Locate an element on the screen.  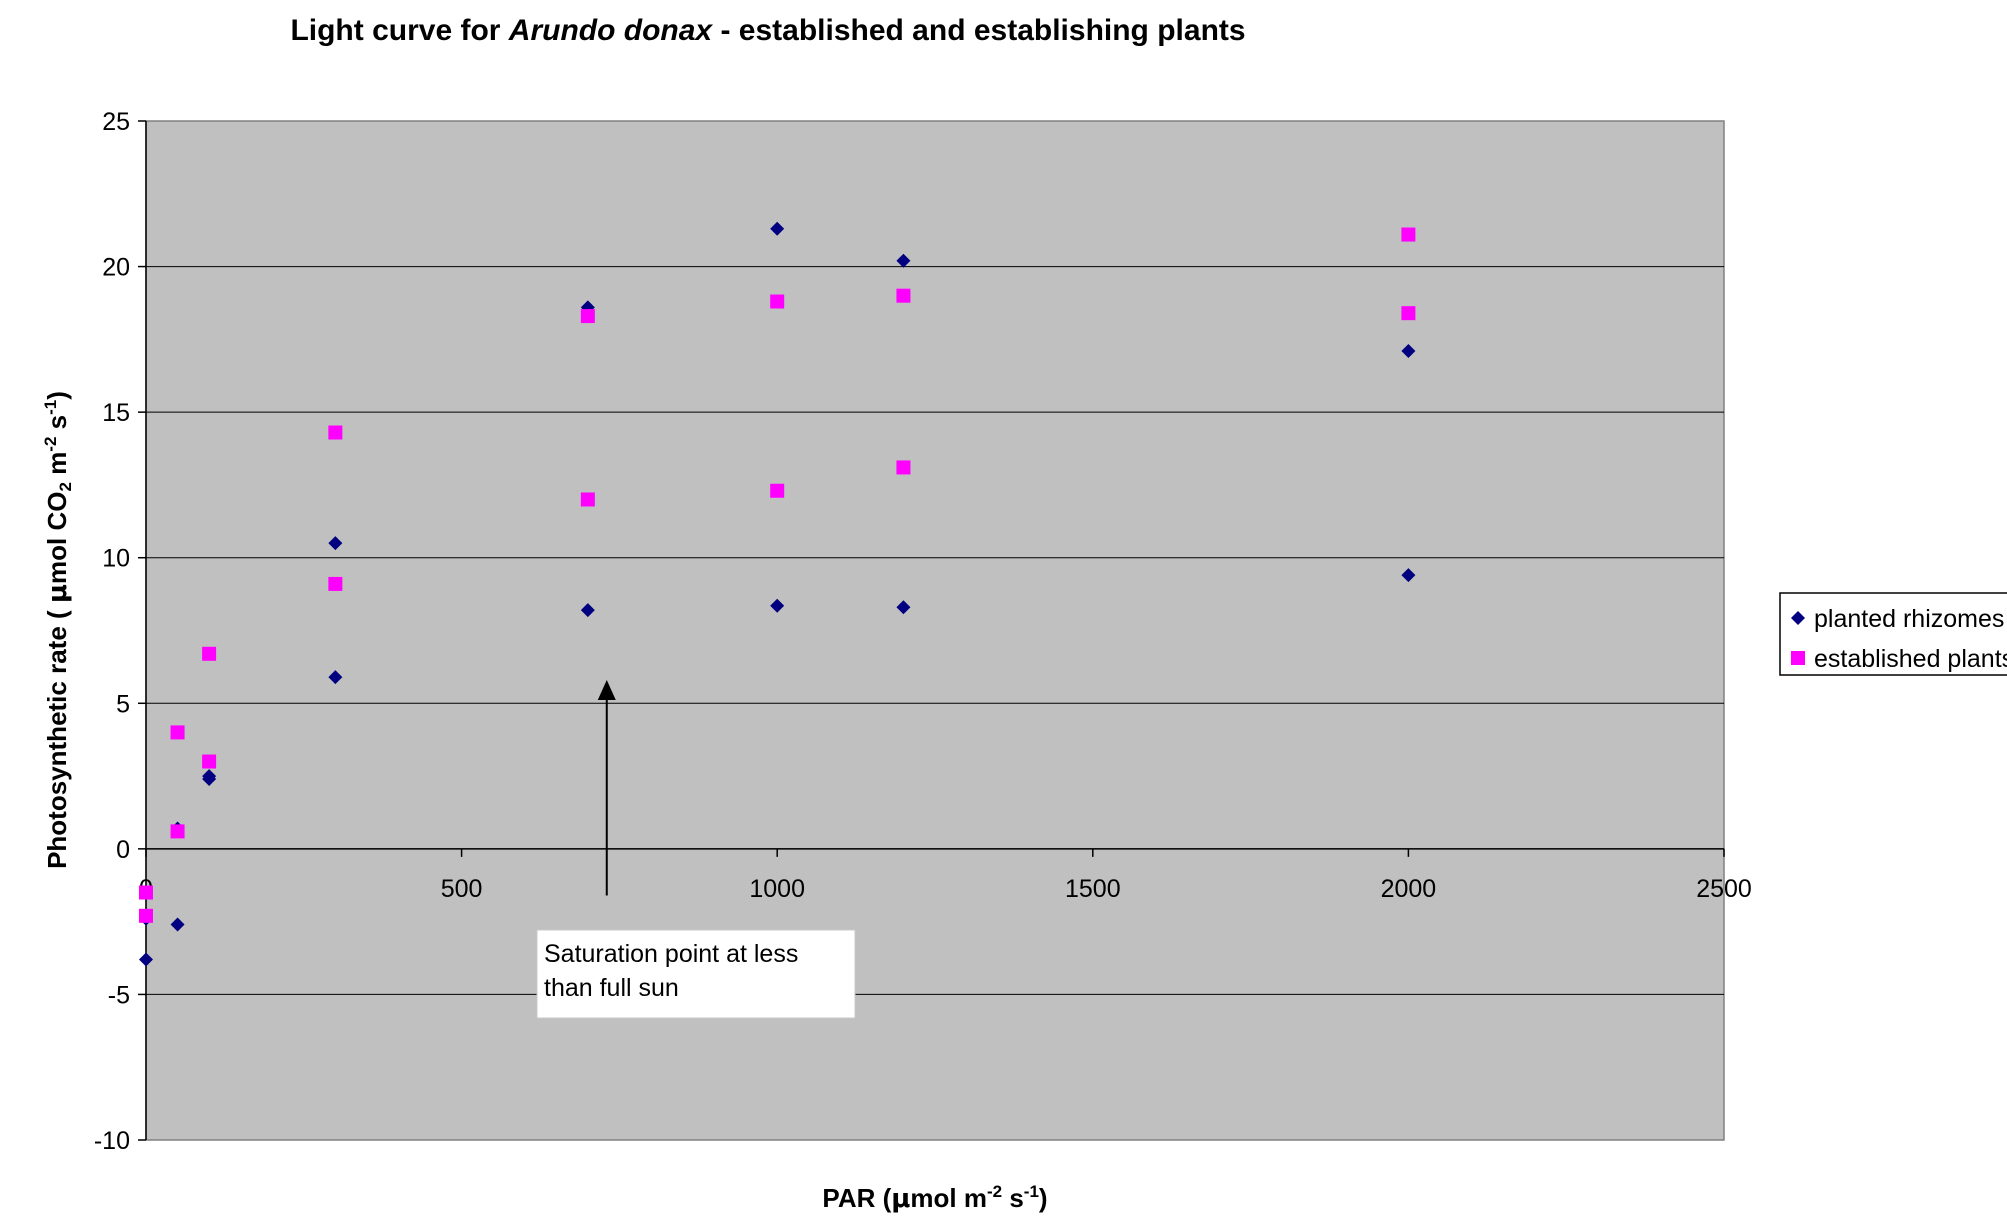
y-label-sup1: -2 is located at coordinates (50, 444).